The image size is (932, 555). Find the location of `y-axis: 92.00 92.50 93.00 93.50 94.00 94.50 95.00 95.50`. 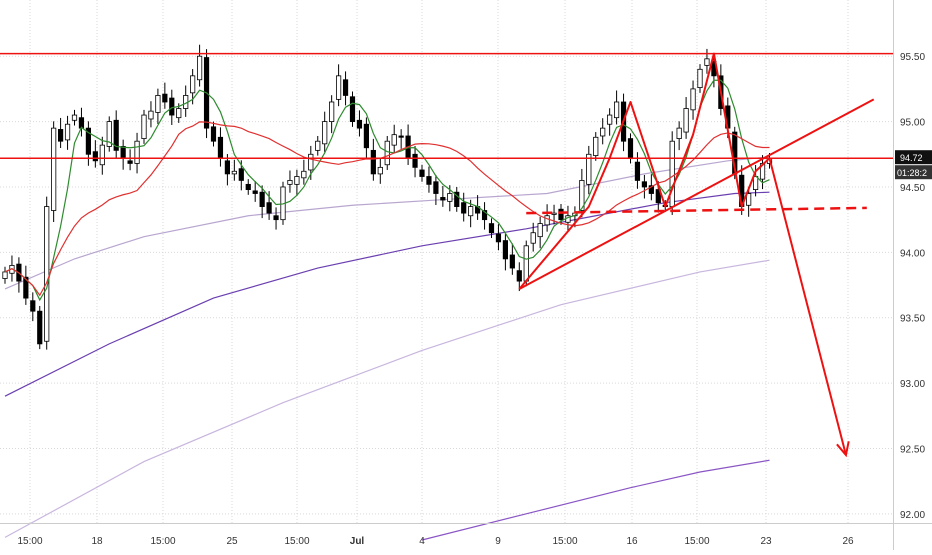

y-axis: 92.00 92.50 93.00 93.50 94.00 94.50 95.00 95.50 is located at coordinates (909, 275).